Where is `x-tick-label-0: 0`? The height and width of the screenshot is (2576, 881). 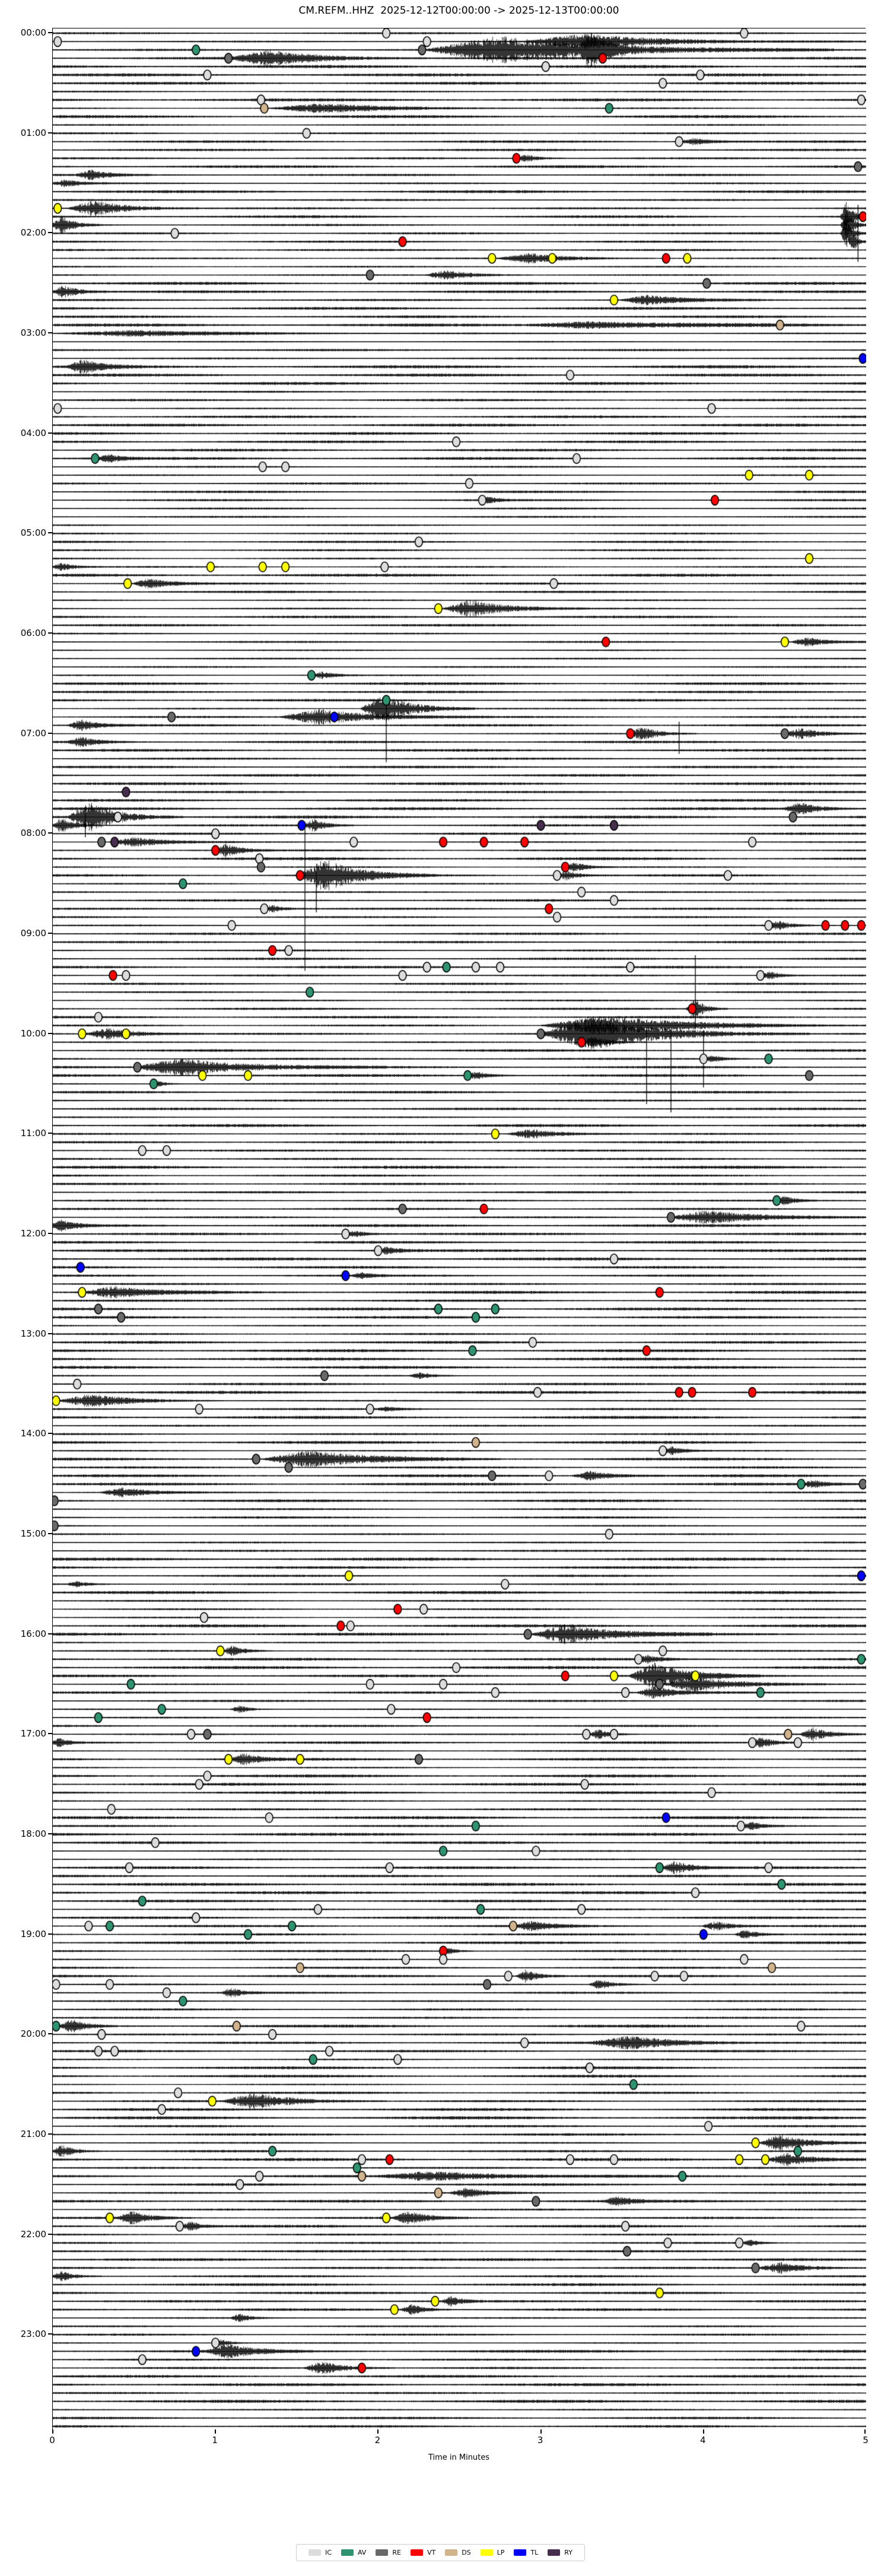
x-tick-label-0: 0 is located at coordinates (52, 2440).